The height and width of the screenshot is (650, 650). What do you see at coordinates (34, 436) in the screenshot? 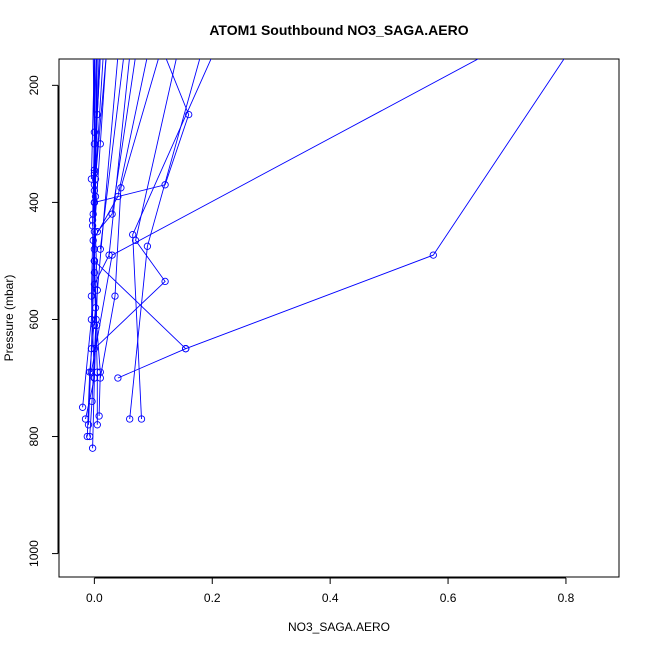
I see `y-tick-label: 800` at bounding box center [34, 436].